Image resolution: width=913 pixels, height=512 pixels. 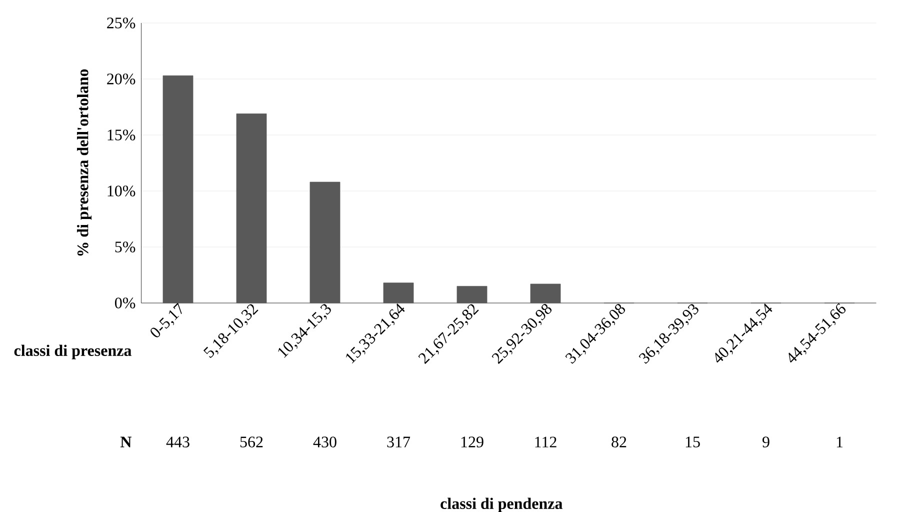 What do you see at coordinates (619, 442) in the screenshot?
I see `text: 82` at bounding box center [619, 442].